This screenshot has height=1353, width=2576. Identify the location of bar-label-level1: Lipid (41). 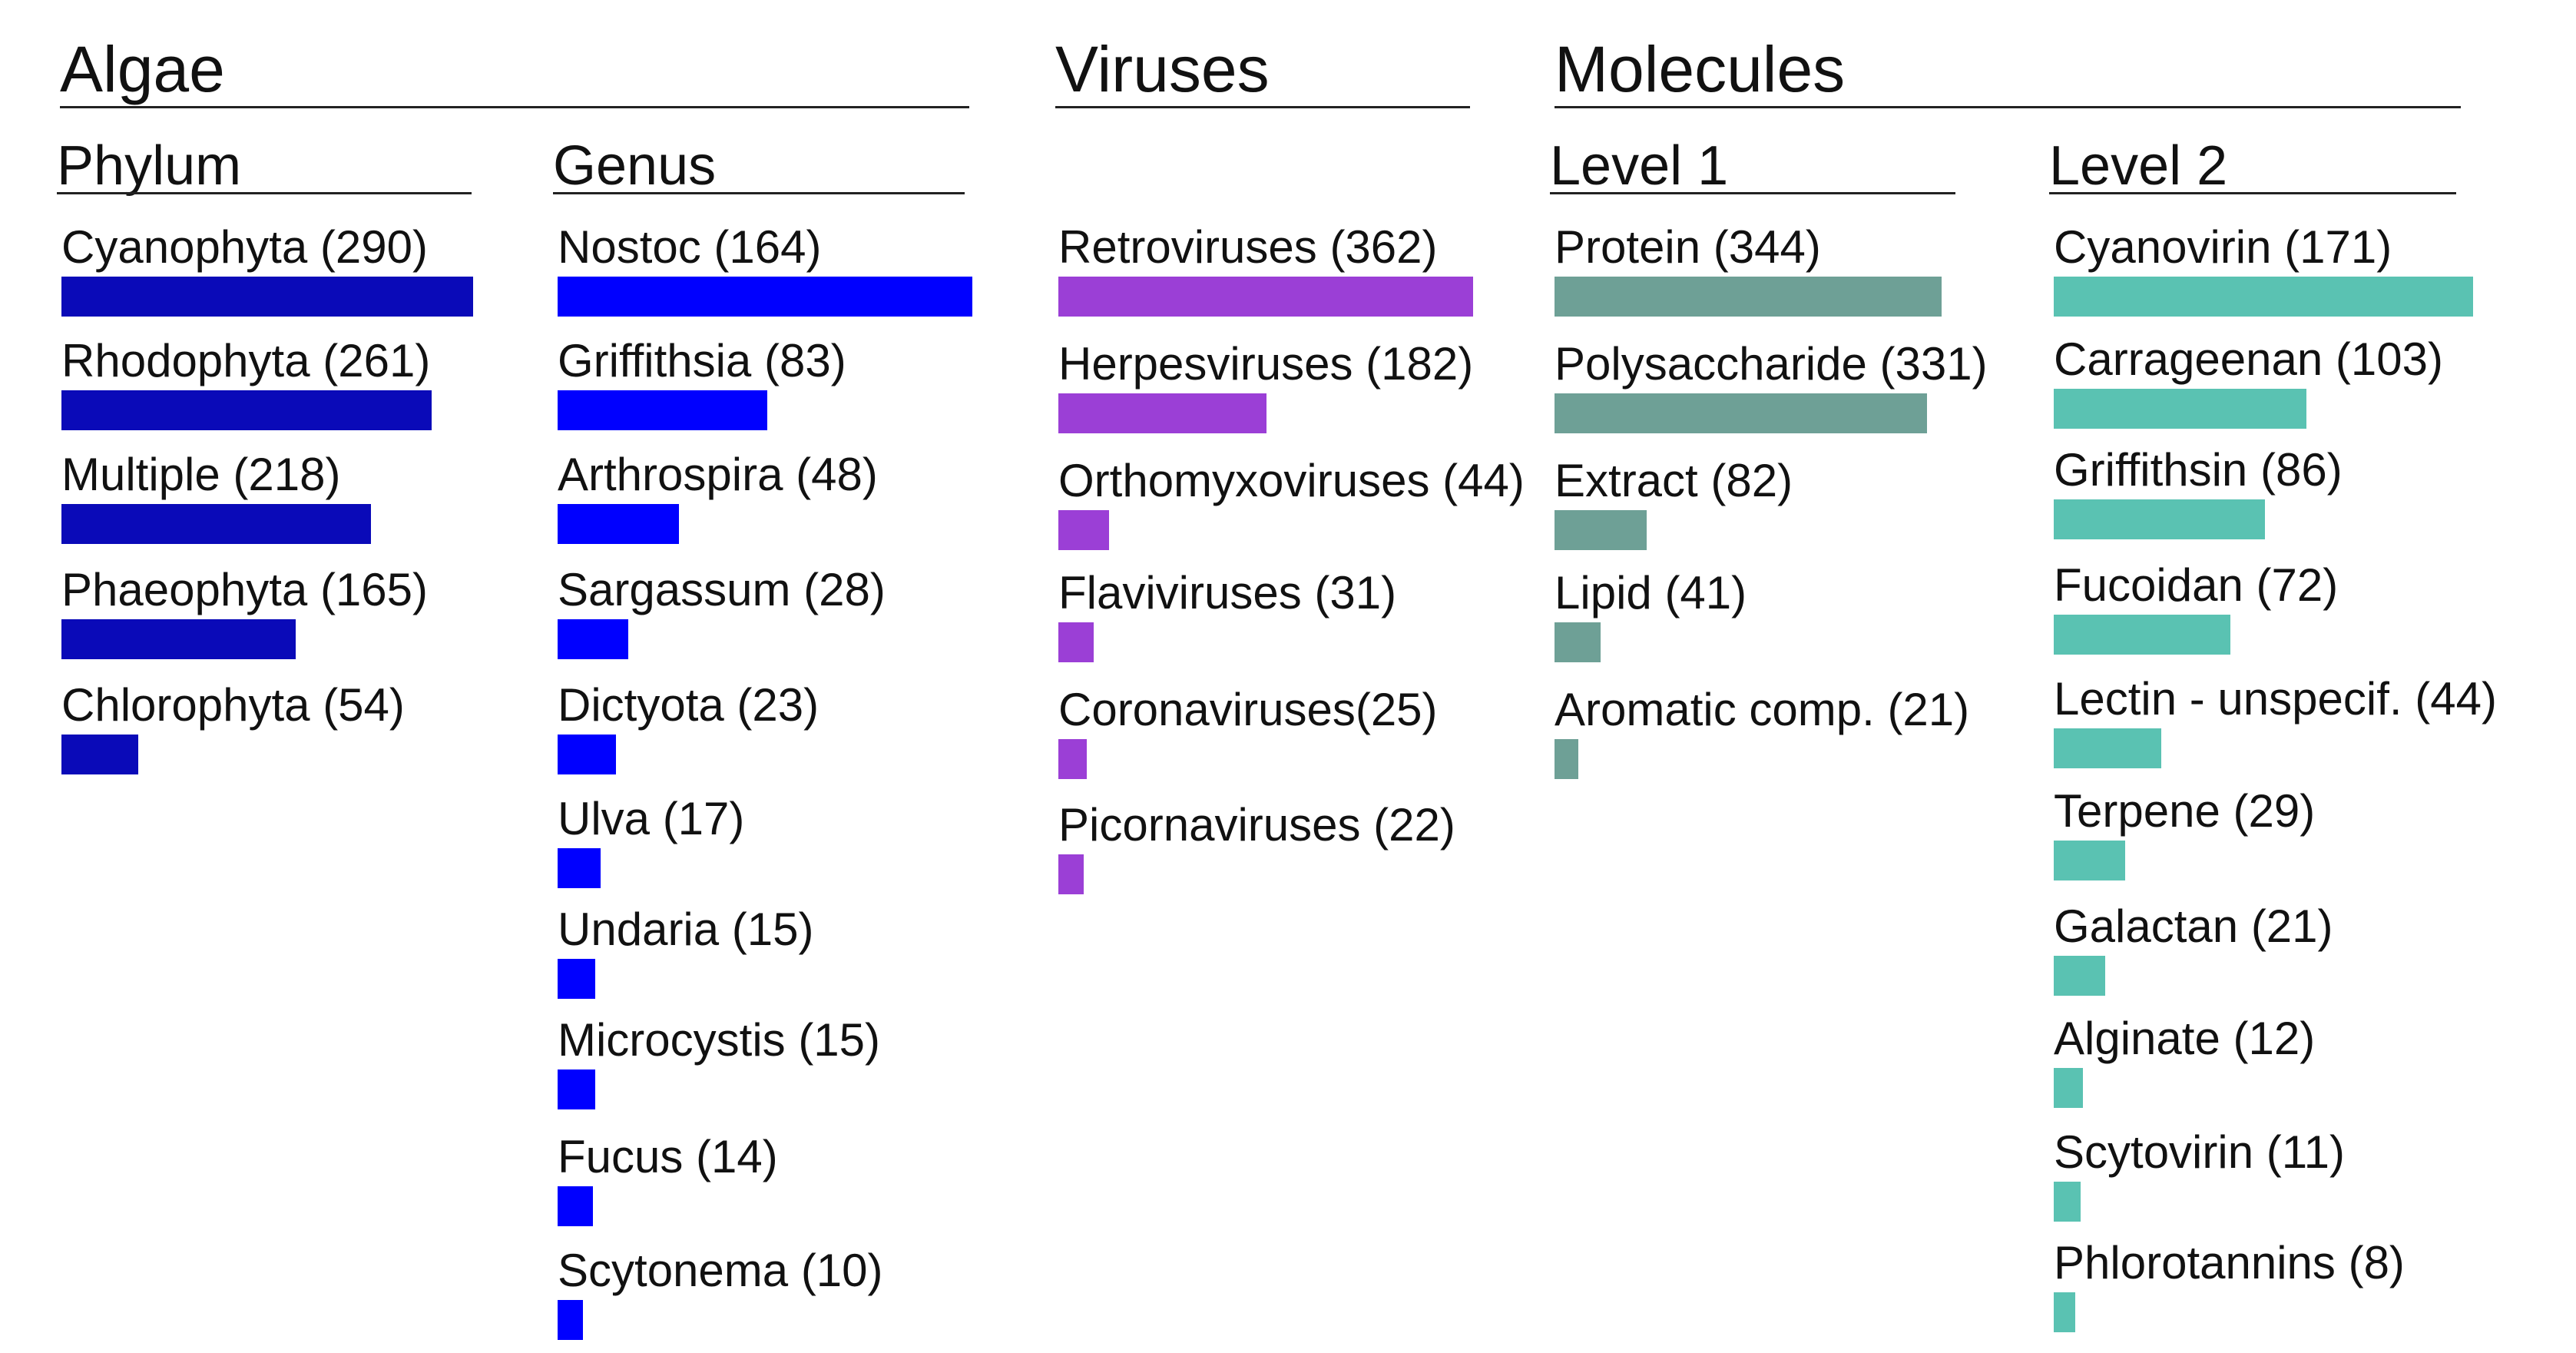
(1651, 592).